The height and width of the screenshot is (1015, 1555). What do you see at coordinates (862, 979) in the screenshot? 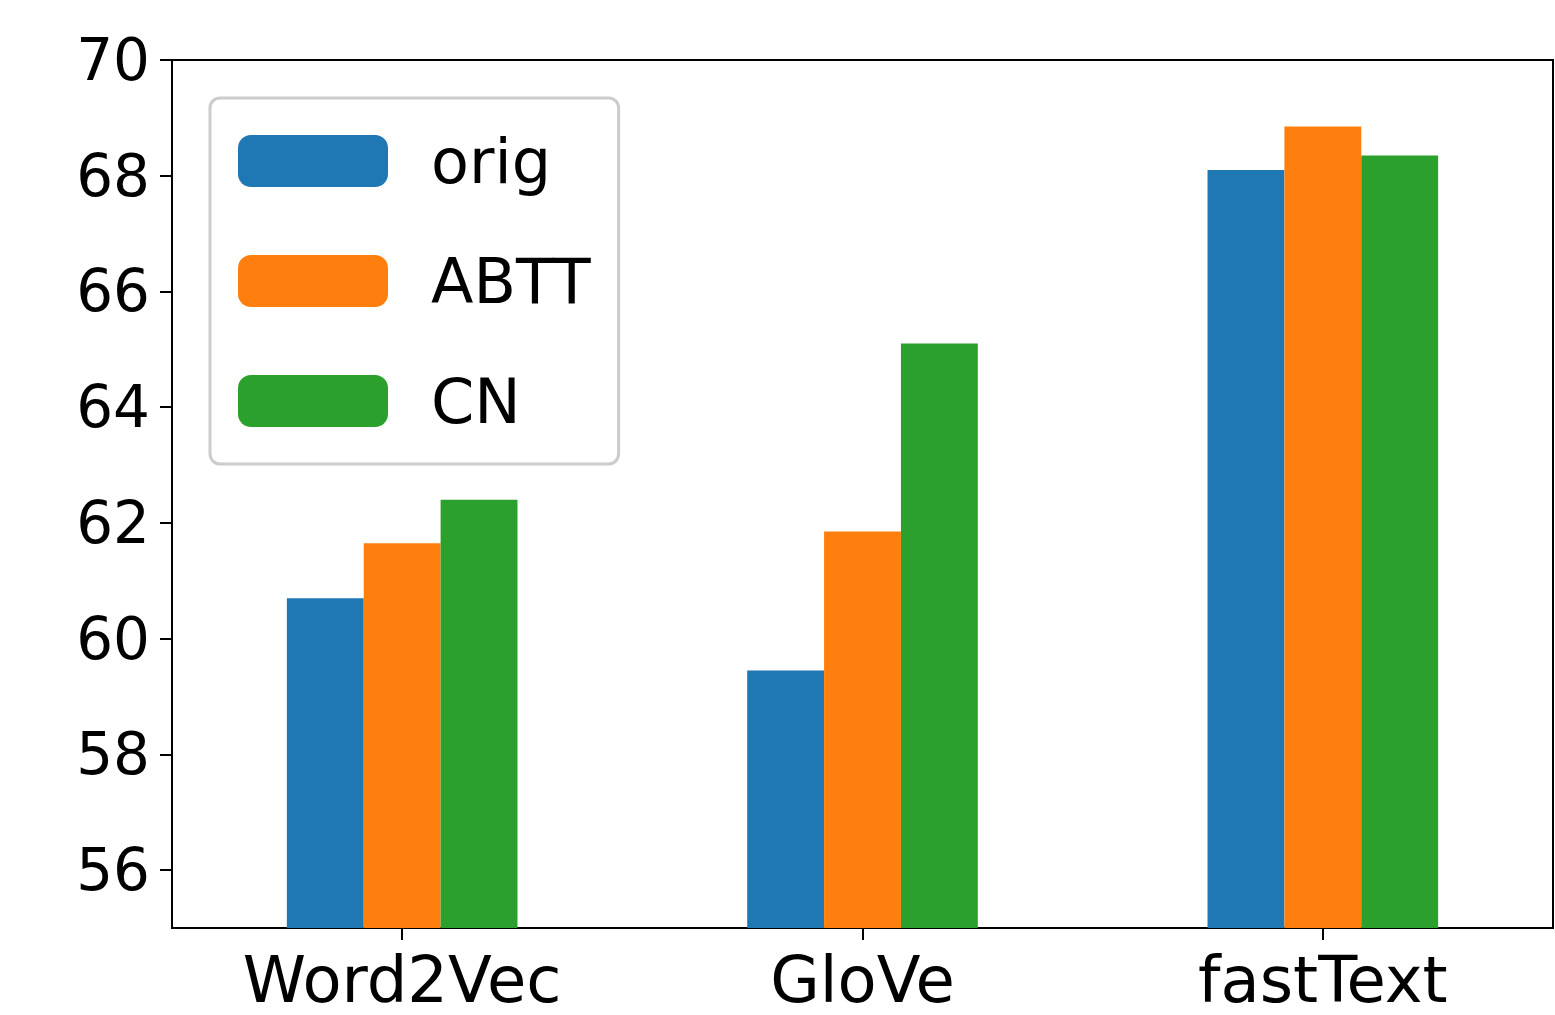
I see `x-tick-label: GloVe` at bounding box center [862, 979].